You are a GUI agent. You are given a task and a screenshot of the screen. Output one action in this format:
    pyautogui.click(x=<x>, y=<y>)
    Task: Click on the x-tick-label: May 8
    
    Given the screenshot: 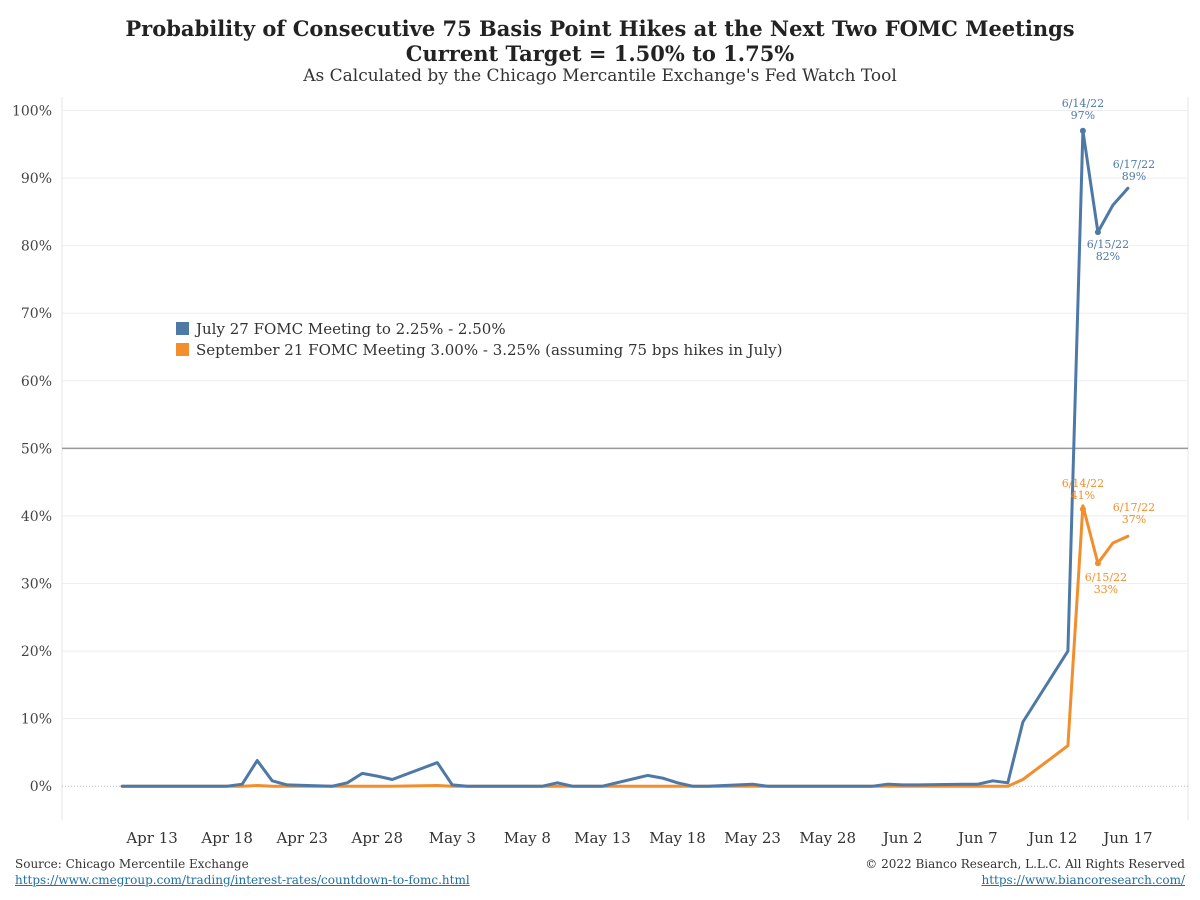 What is the action you would take?
    pyautogui.click(x=527, y=838)
    